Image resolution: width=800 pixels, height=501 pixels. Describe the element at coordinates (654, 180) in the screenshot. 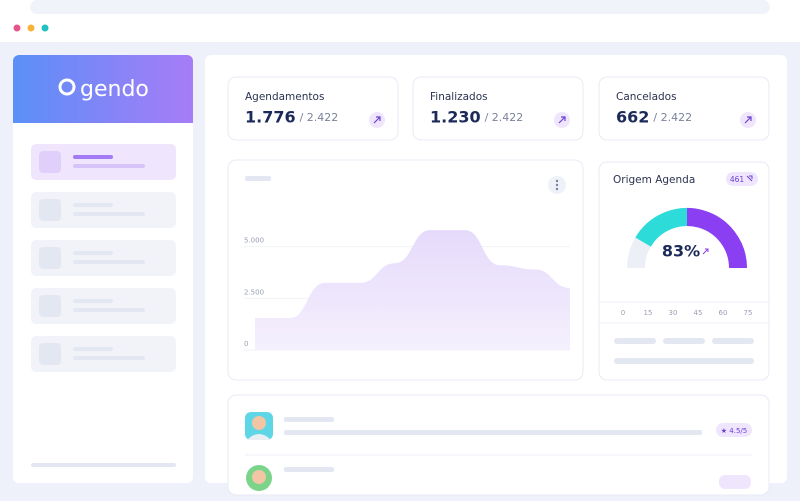

I see `gauge-title: Origem Agenda` at that location.